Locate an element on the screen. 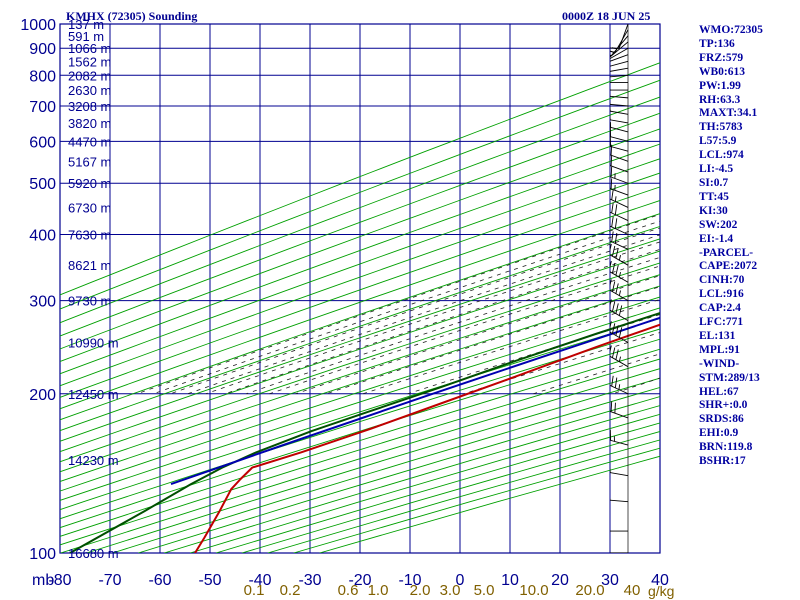 This screenshot has width=800, height=600. y-tick-label: 300 is located at coordinates (42, 302).